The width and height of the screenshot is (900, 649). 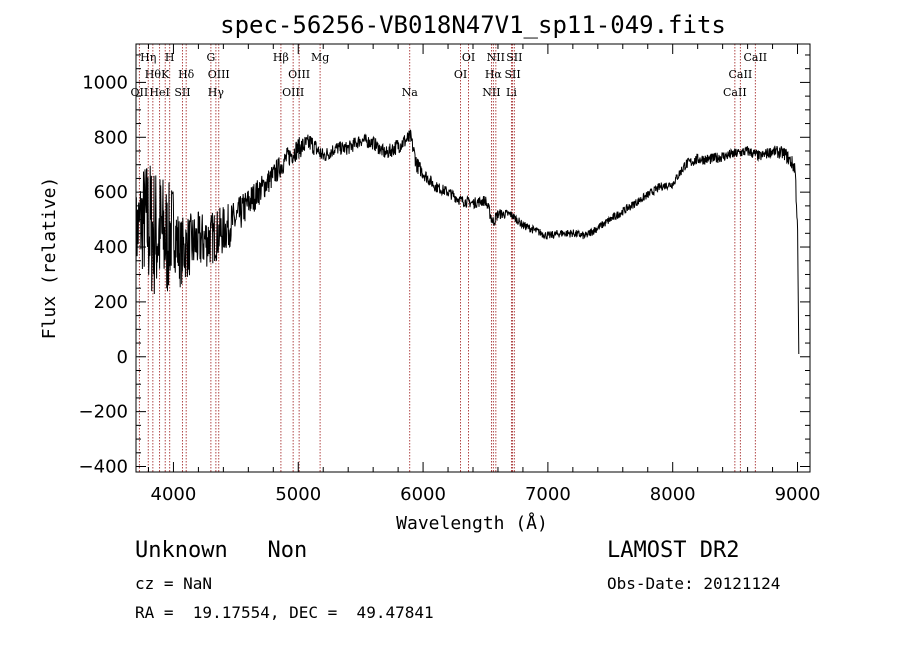 What do you see at coordinates (111, 192) in the screenshot?
I see `y-tick-label: 600` at bounding box center [111, 192].